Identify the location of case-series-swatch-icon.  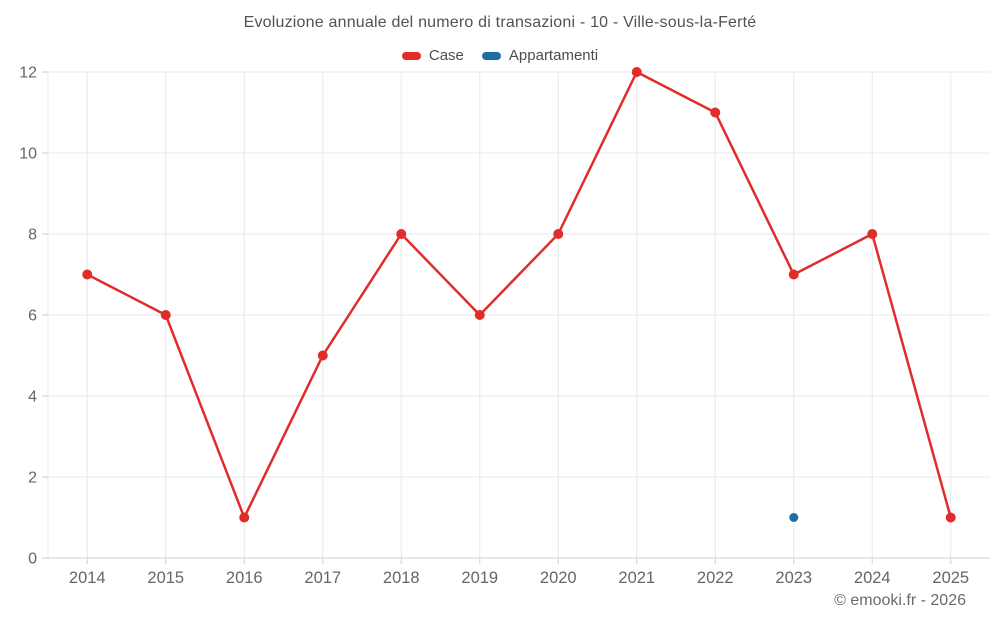
(411, 55).